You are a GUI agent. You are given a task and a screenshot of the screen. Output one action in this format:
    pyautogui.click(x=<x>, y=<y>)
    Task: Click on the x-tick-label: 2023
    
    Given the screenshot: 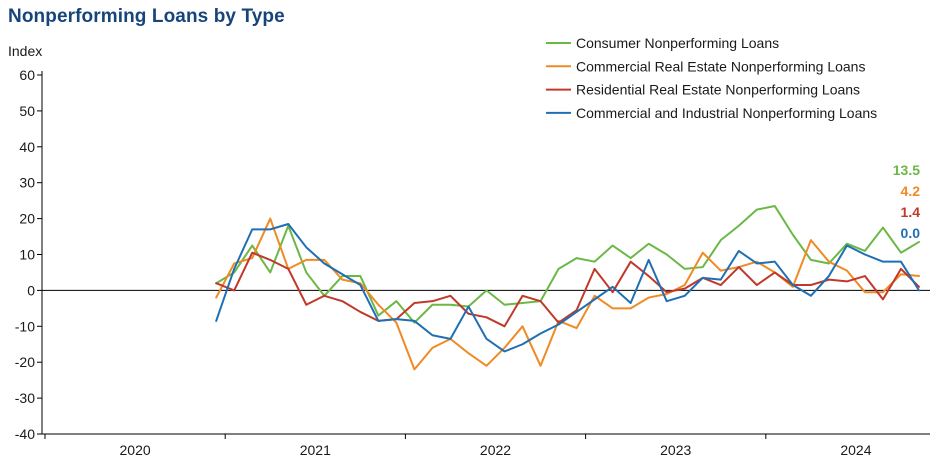 What is the action you would take?
    pyautogui.click(x=675, y=450)
    